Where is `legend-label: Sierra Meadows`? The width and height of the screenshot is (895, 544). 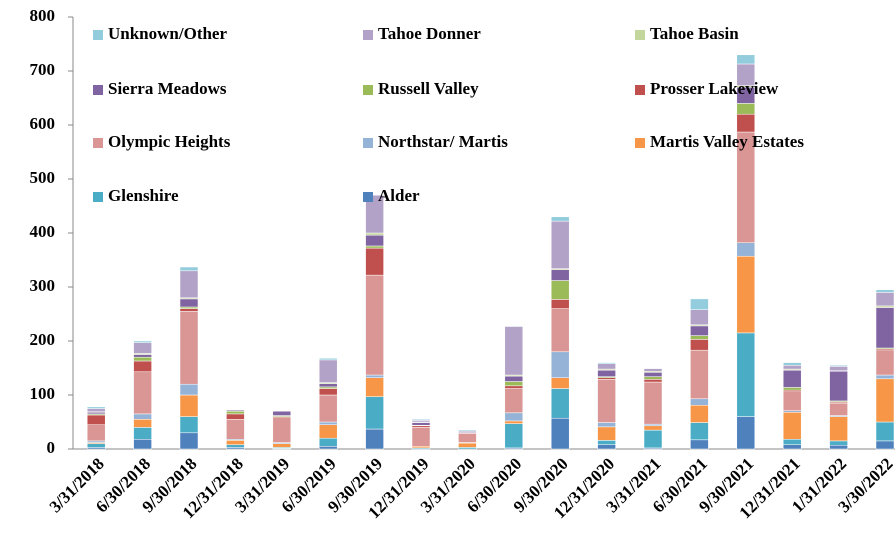
legend-label: Sierra Meadows is located at coordinates (167, 88).